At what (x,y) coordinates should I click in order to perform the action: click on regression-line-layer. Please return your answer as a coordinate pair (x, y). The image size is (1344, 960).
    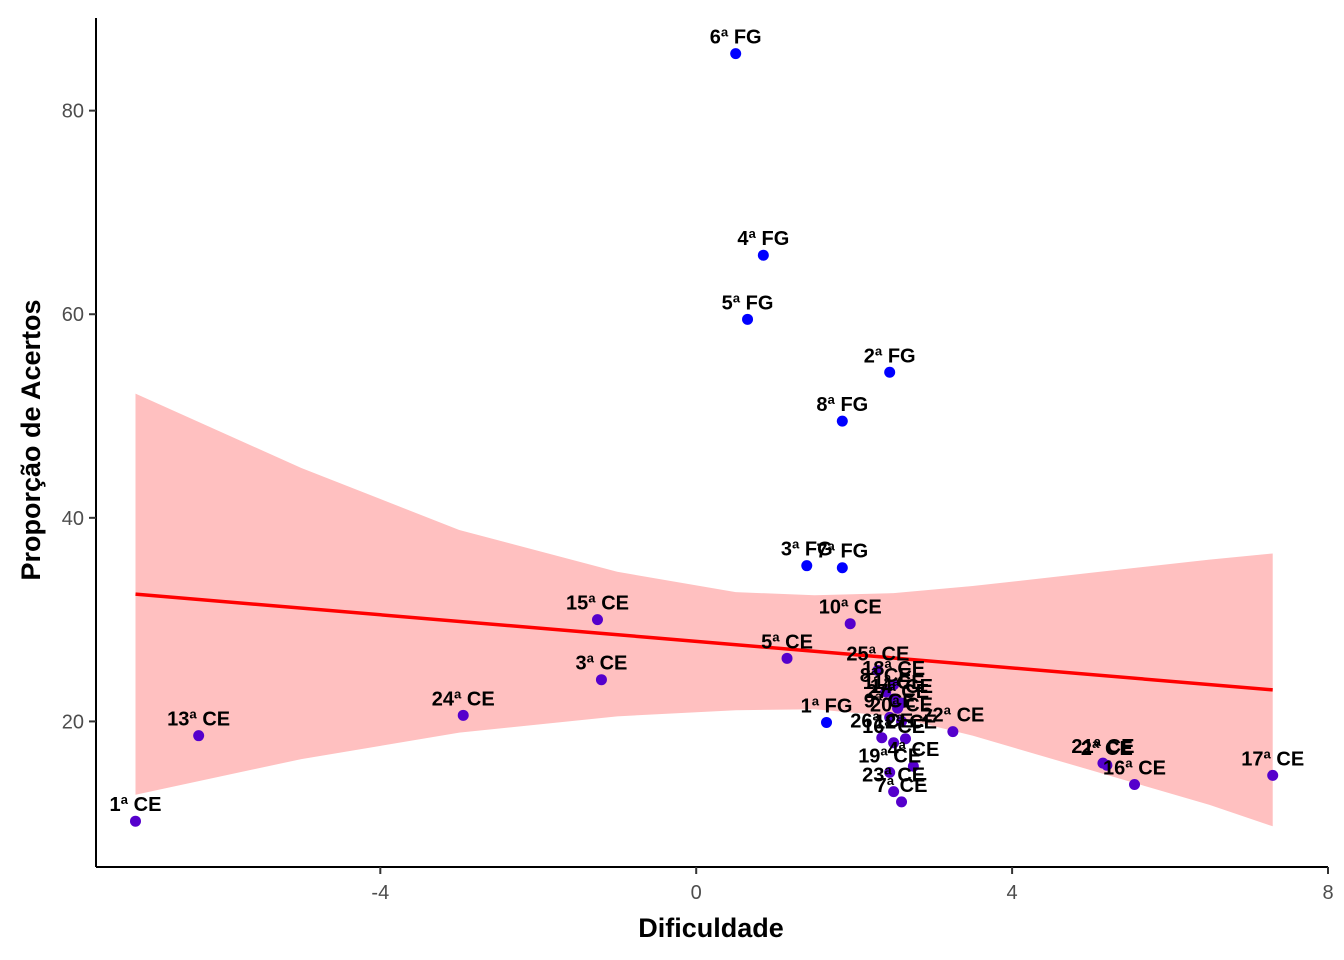
    Looking at the image, I should click on (704, 642).